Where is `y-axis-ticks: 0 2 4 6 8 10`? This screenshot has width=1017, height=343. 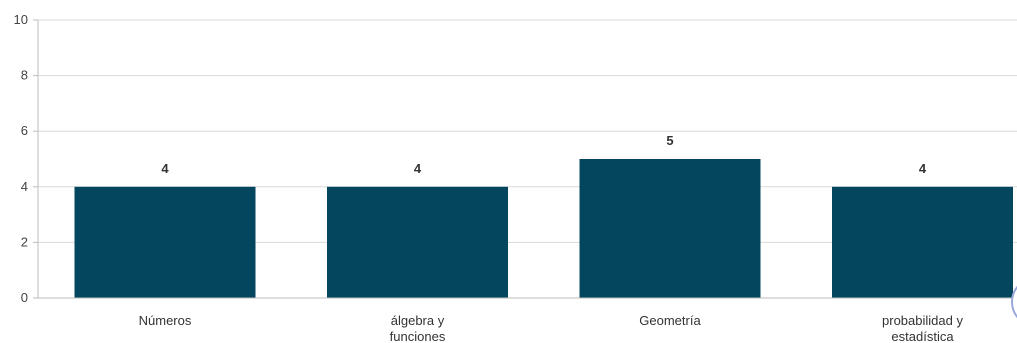 y-axis-ticks: 0 2 4 6 8 10 is located at coordinates (26, 158).